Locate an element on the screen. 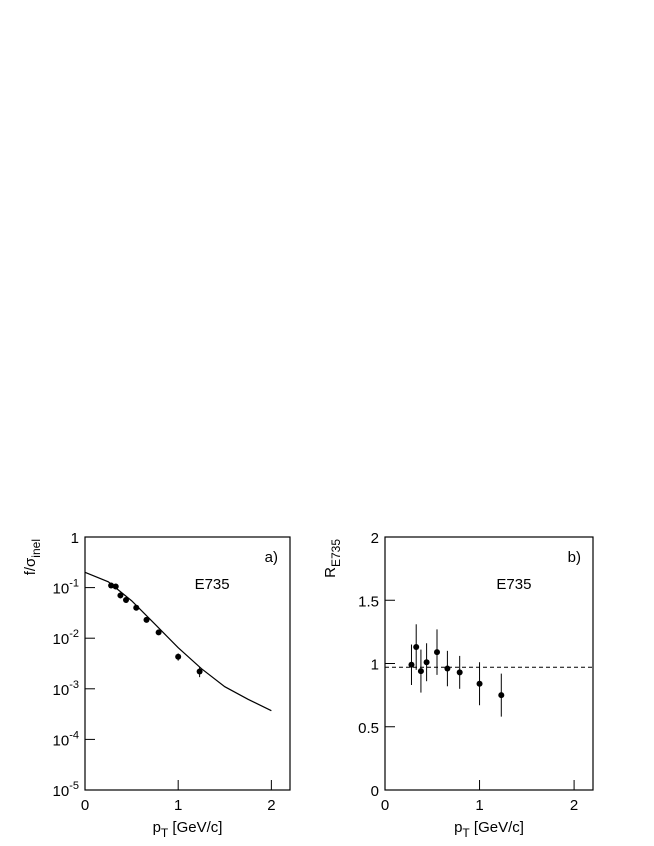  y-label-sub: inel is located at coordinates (36, 548).